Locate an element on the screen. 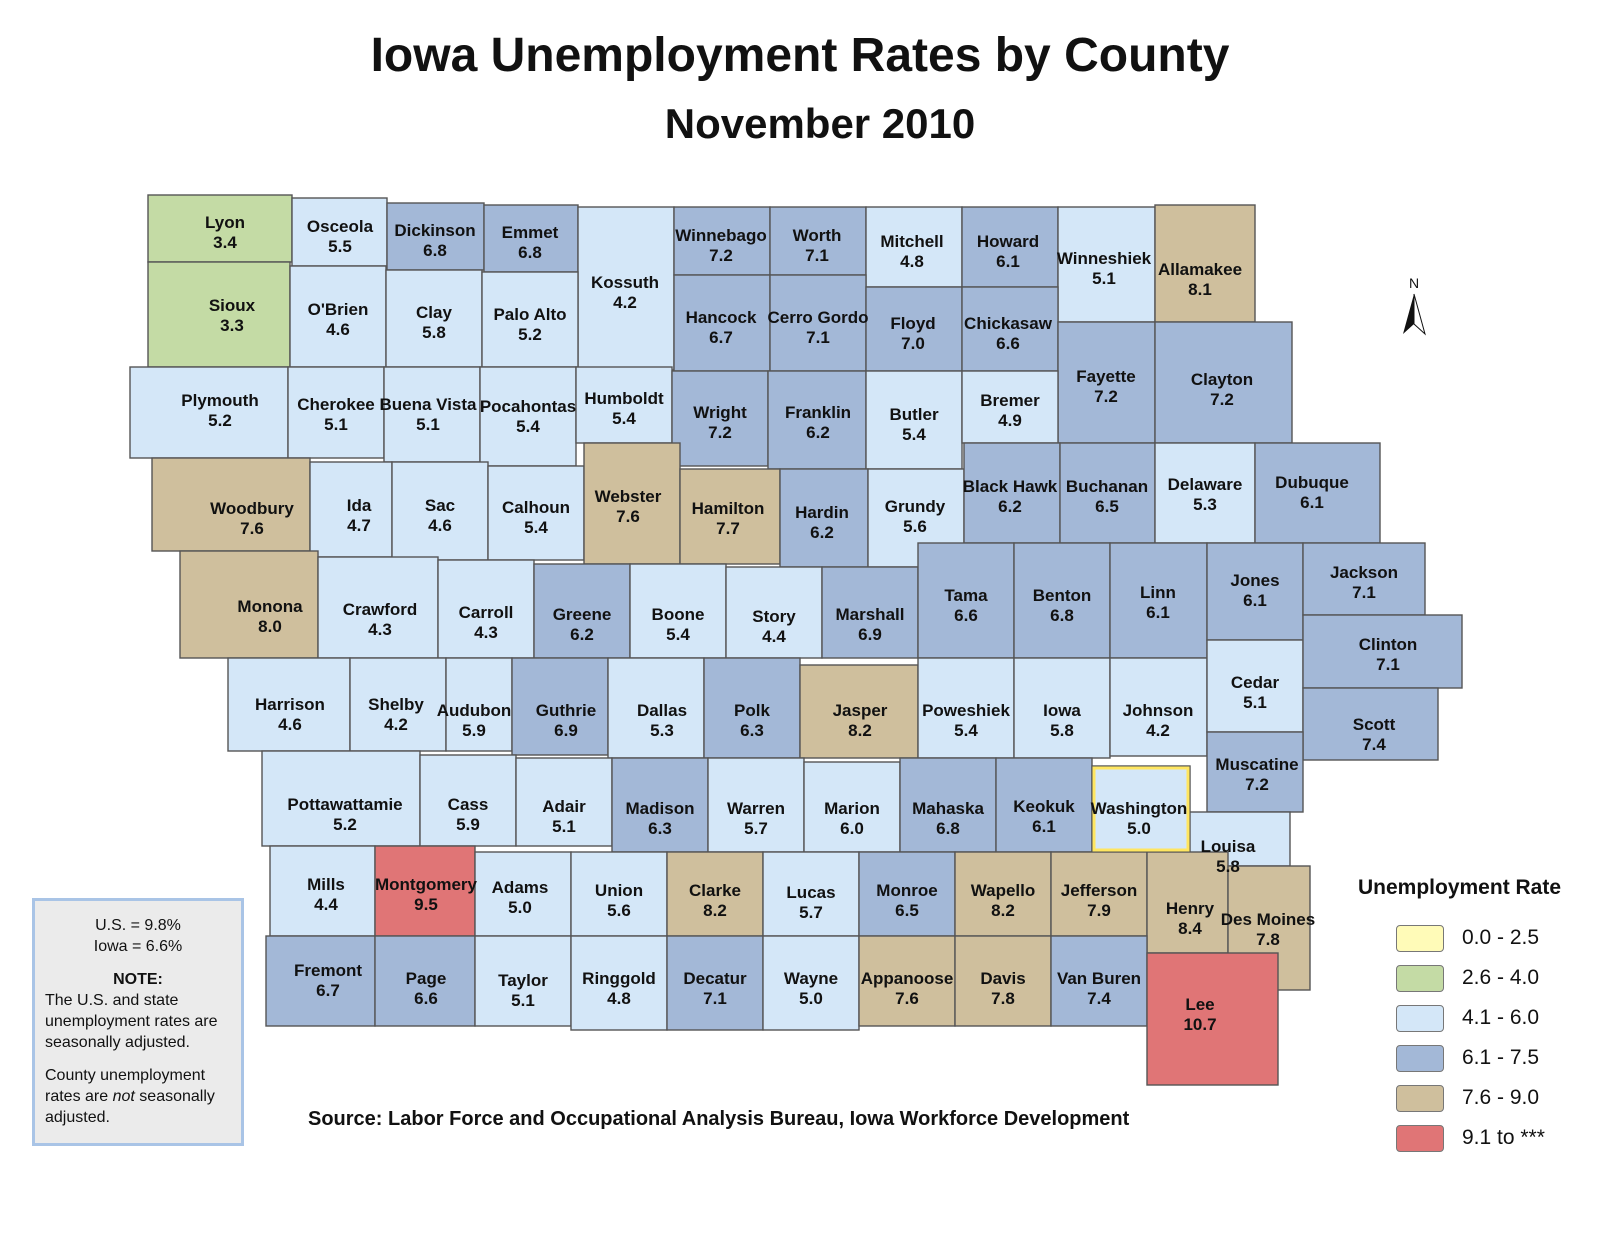  county-name-palo-alto: Palo Alto is located at coordinates (529, 314).